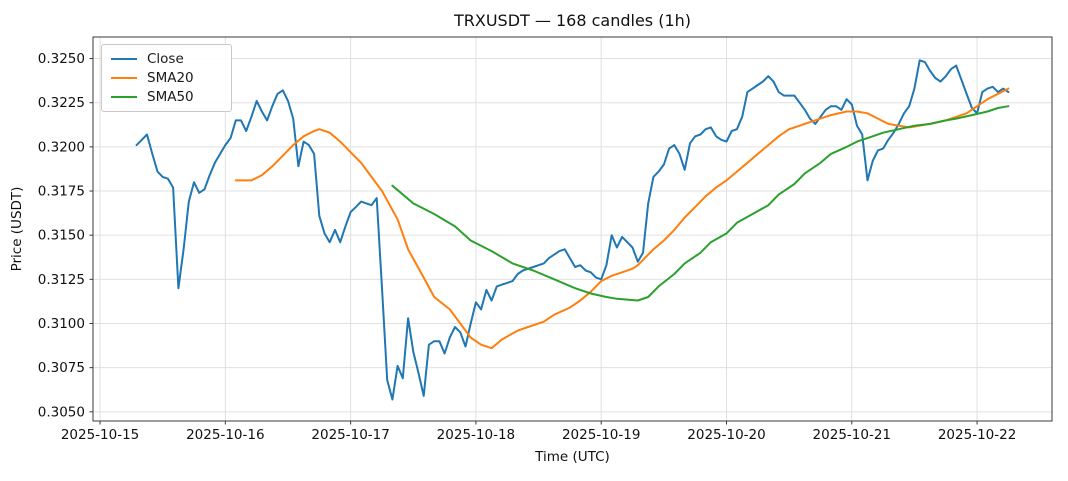 This screenshot has height=481, width=1068. Describe the element at coordinates (61, 147) in the screenshot. I see `y-tick-label: 0.3200` at that location.